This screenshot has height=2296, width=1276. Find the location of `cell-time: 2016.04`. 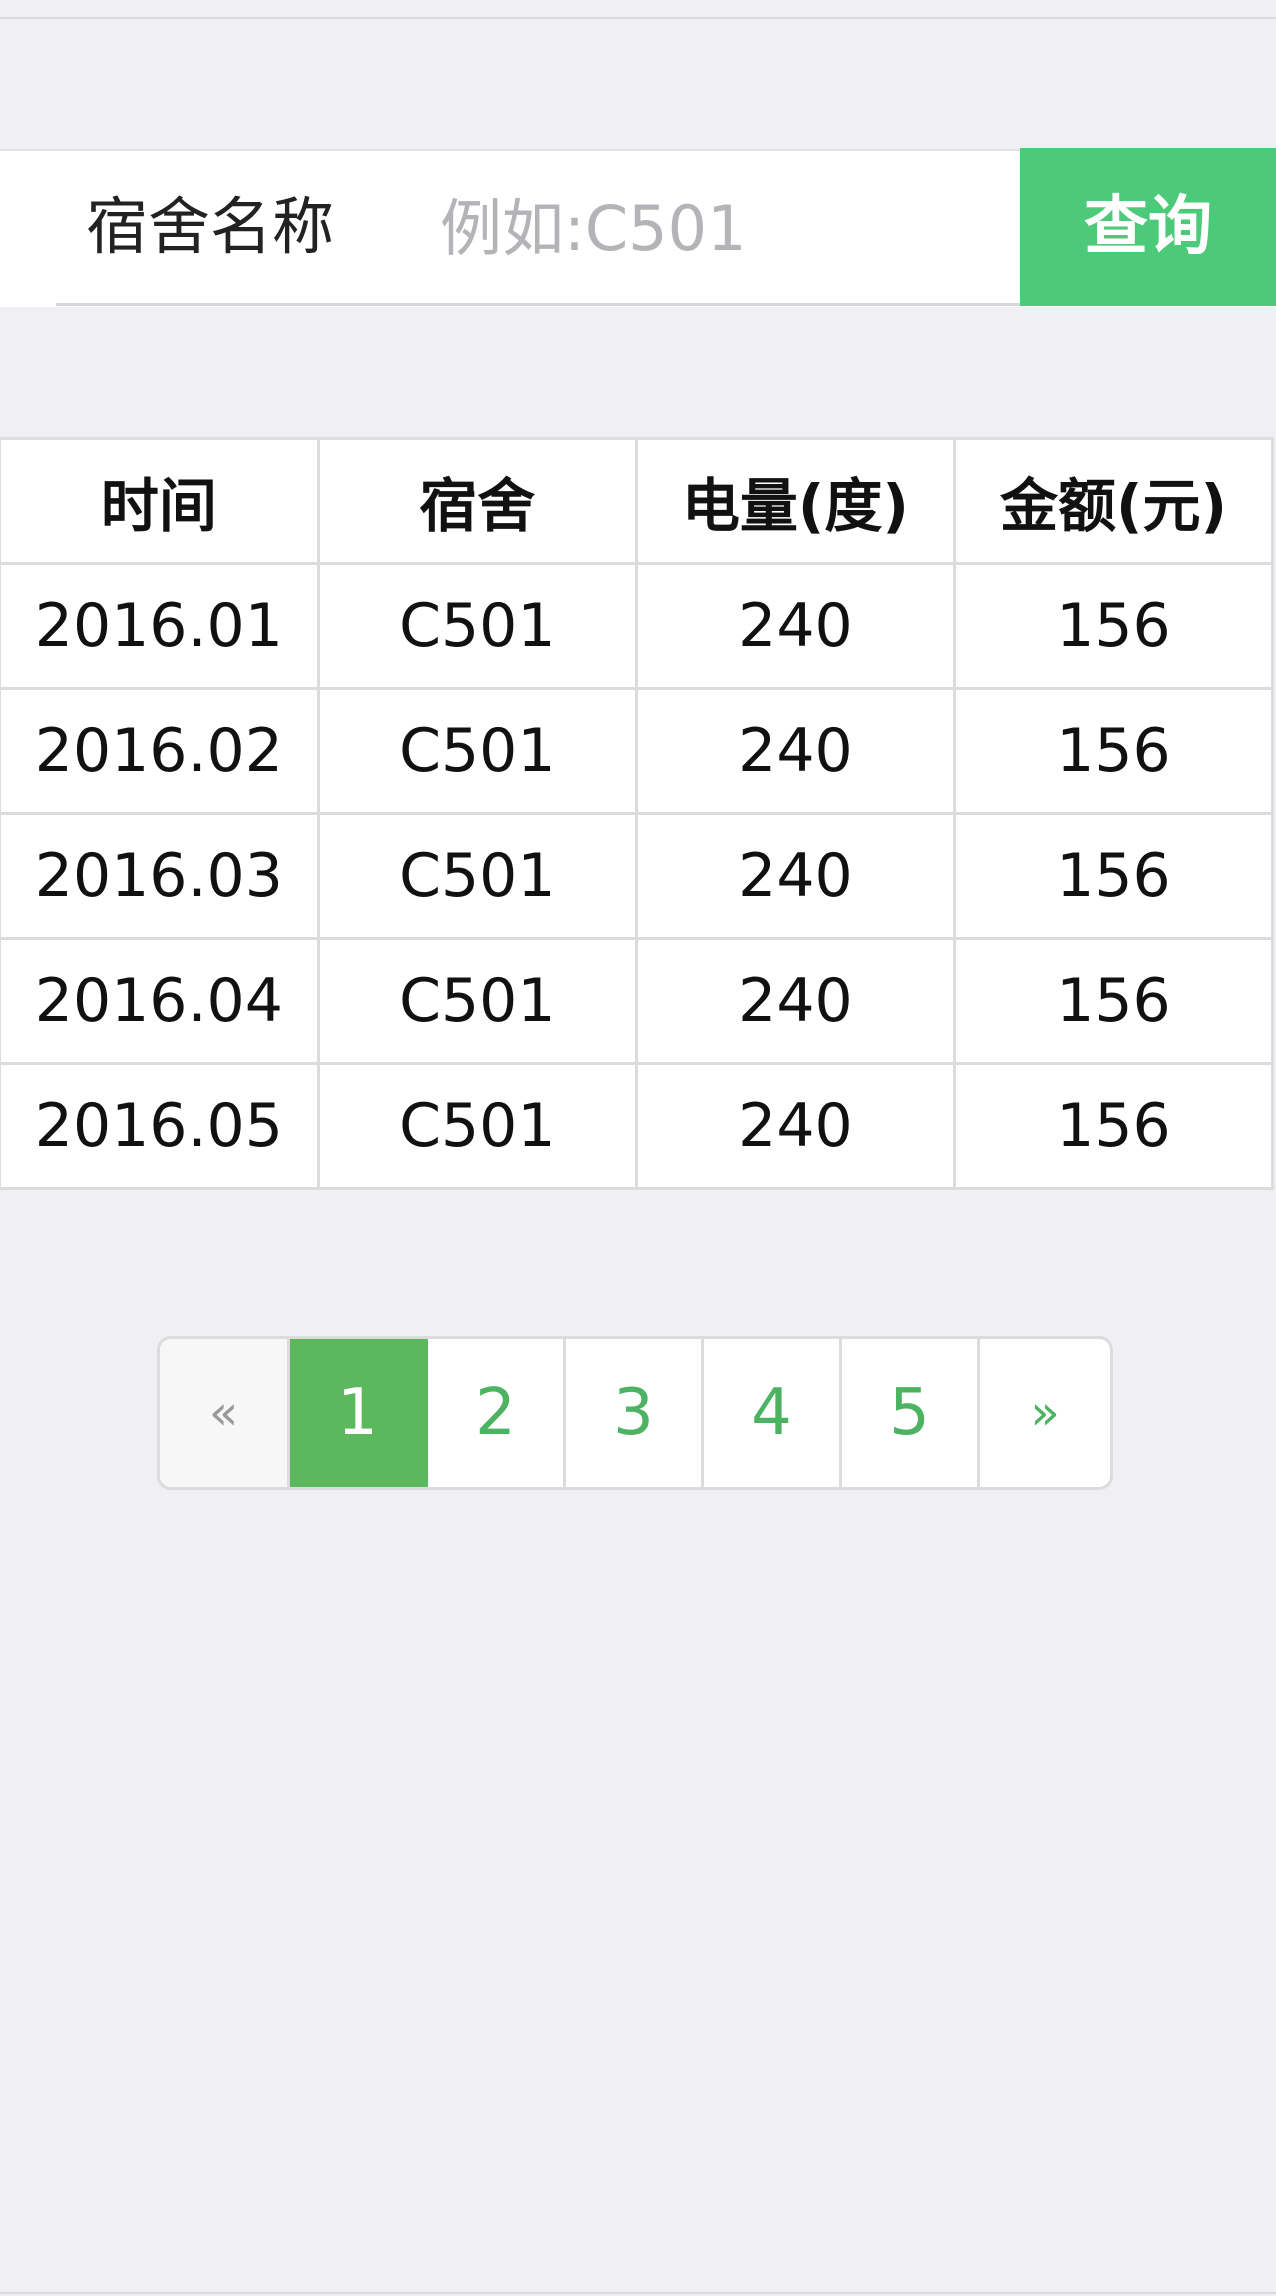

cell-time: 2016.04 is located at coordinates (160, 1001).